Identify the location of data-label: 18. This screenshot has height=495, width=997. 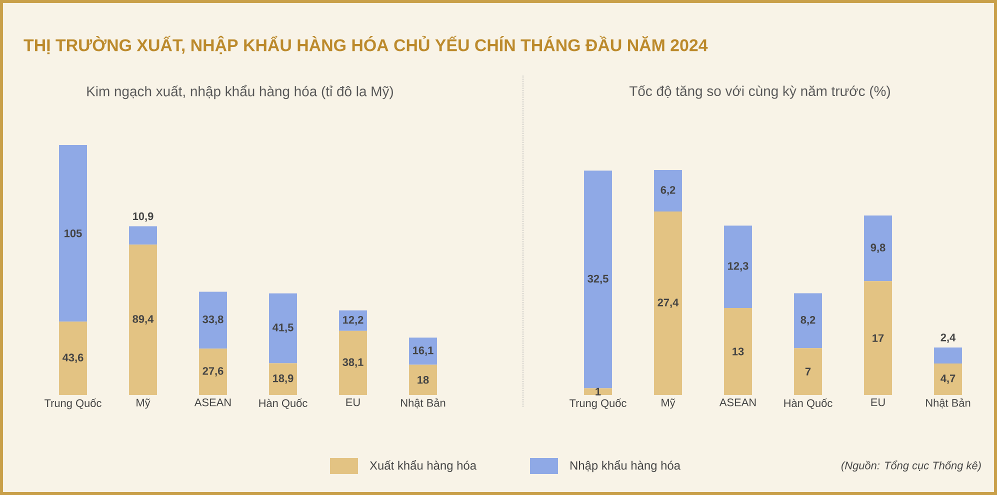
(423, 380).